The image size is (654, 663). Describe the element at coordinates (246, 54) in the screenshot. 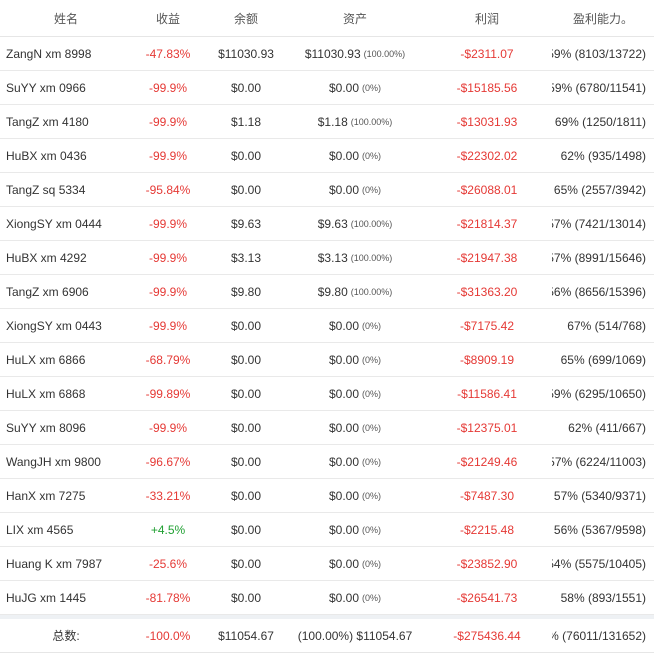

I see `balance-value: $11030.93` at that location.